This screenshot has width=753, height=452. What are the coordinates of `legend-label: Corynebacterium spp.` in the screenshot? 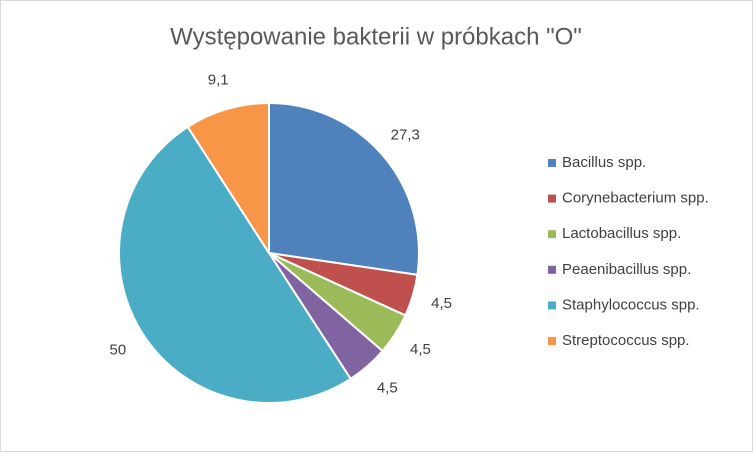 It's located at (635, 198).